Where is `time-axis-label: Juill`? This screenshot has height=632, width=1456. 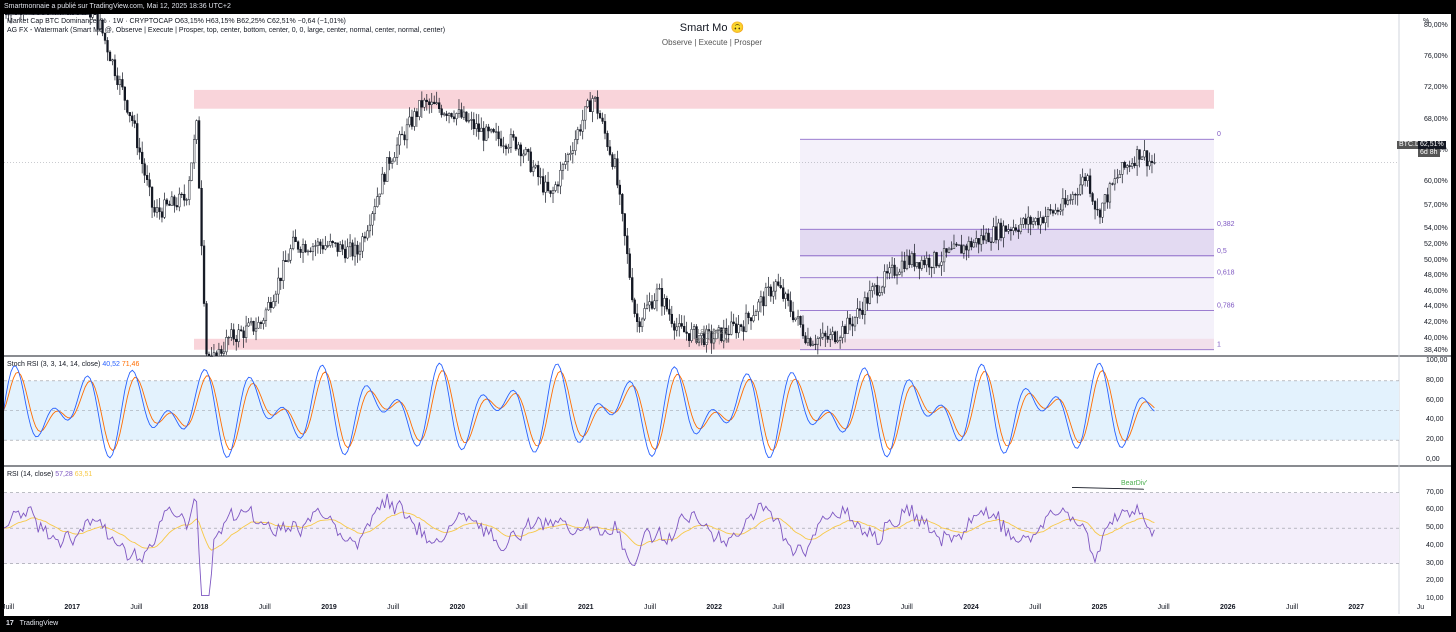
time-axis-label: Juill is located at coordinates (264, 607).